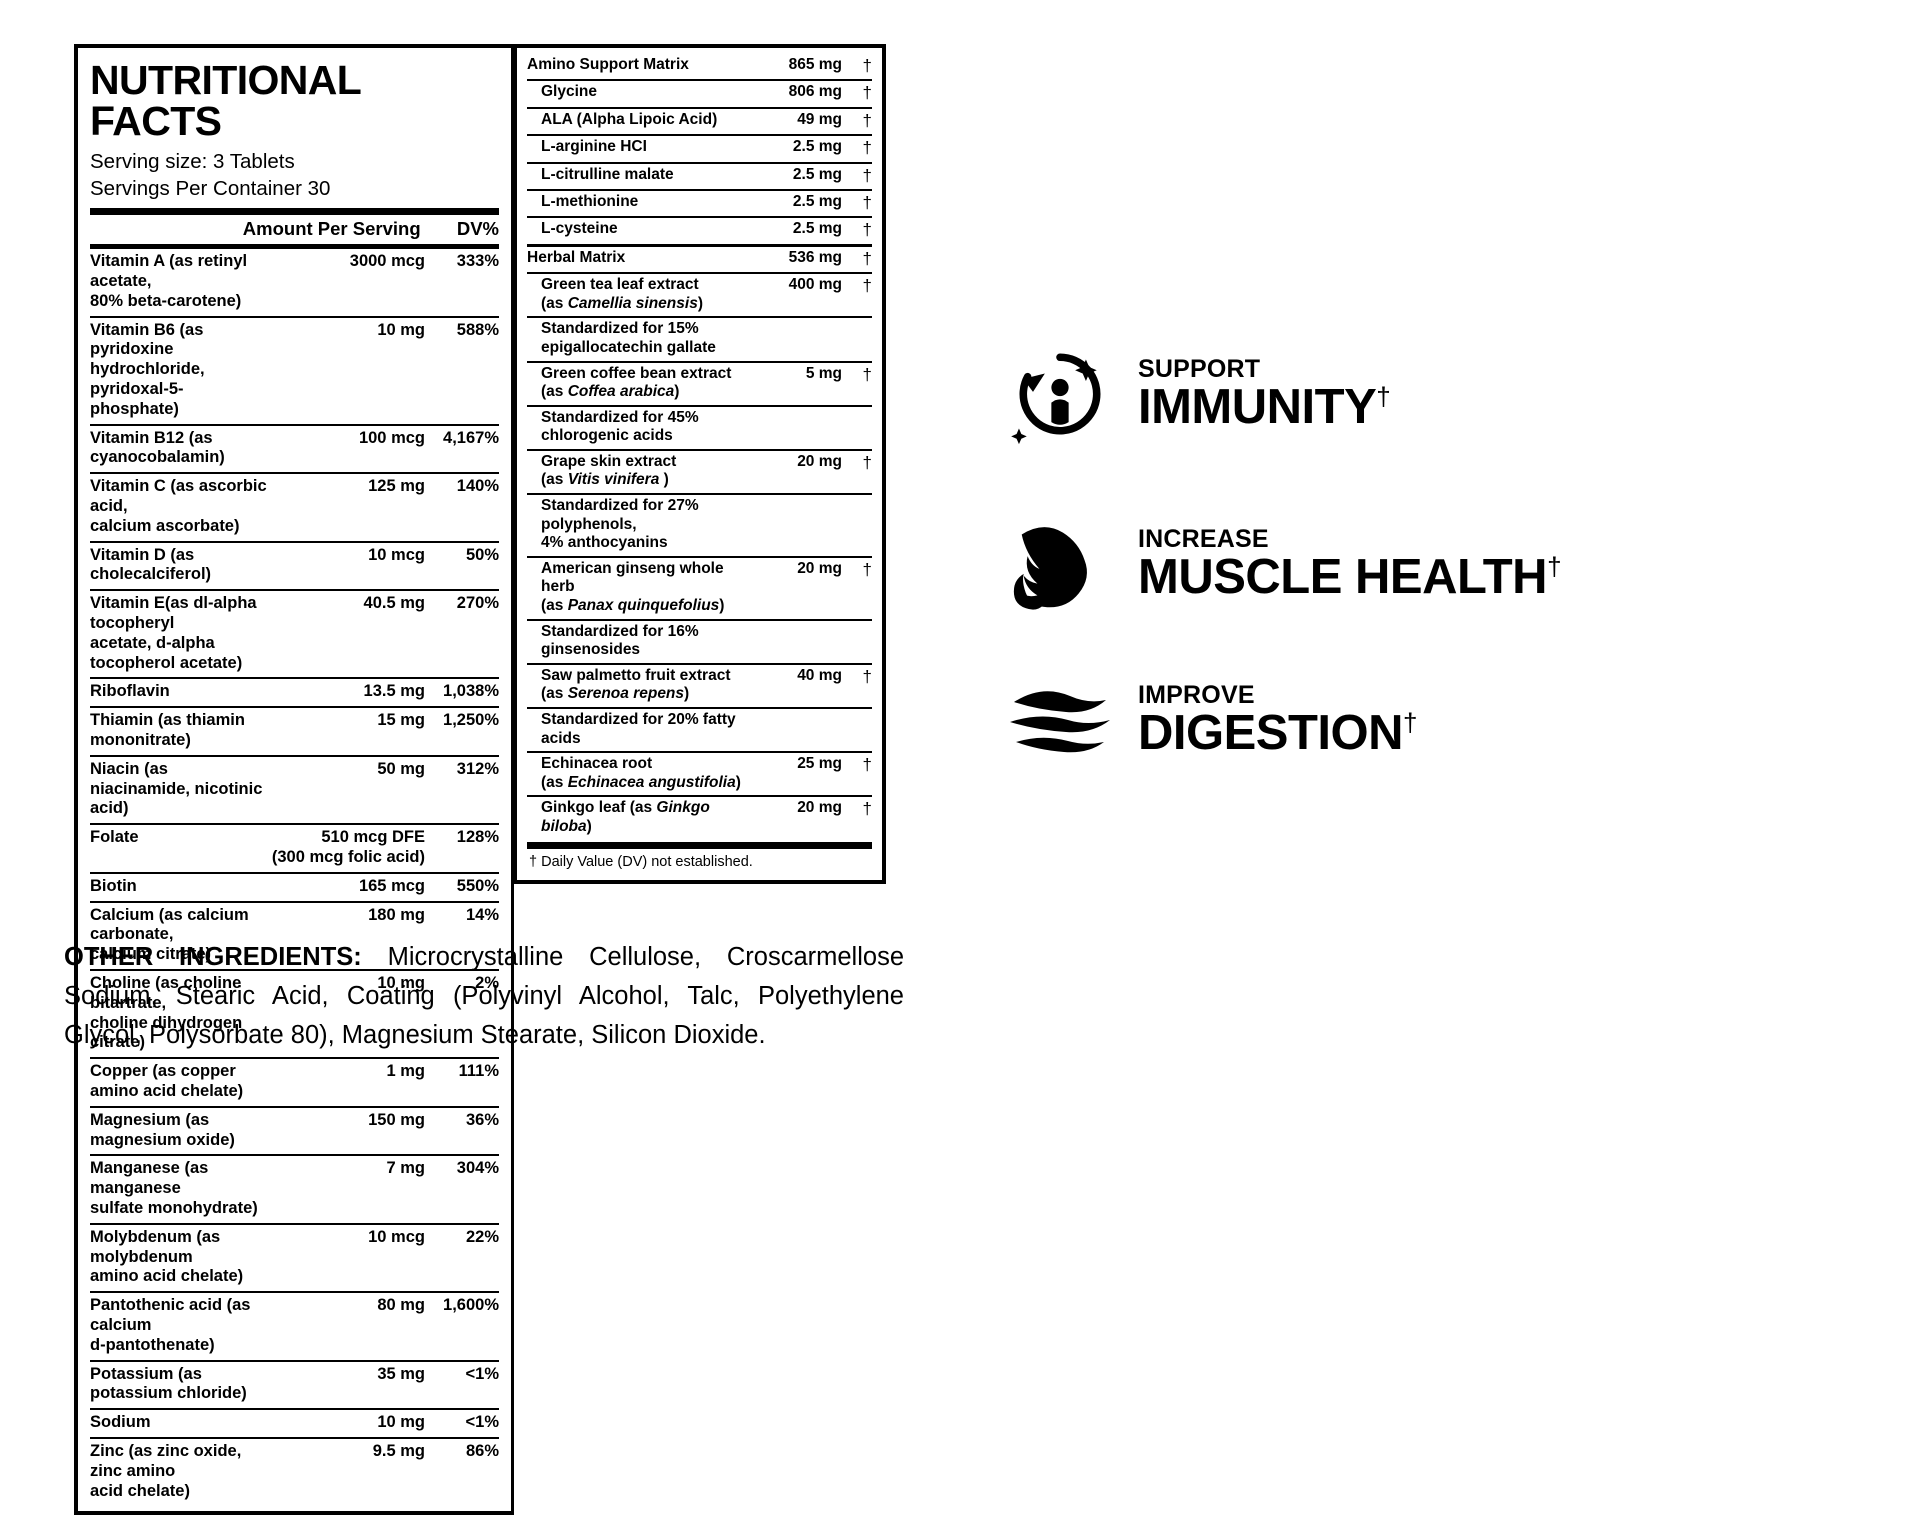  I want to click on table-row: Ginkgo leaf (as Ginkgo biloba) 20 mg †, so click(699, 817).